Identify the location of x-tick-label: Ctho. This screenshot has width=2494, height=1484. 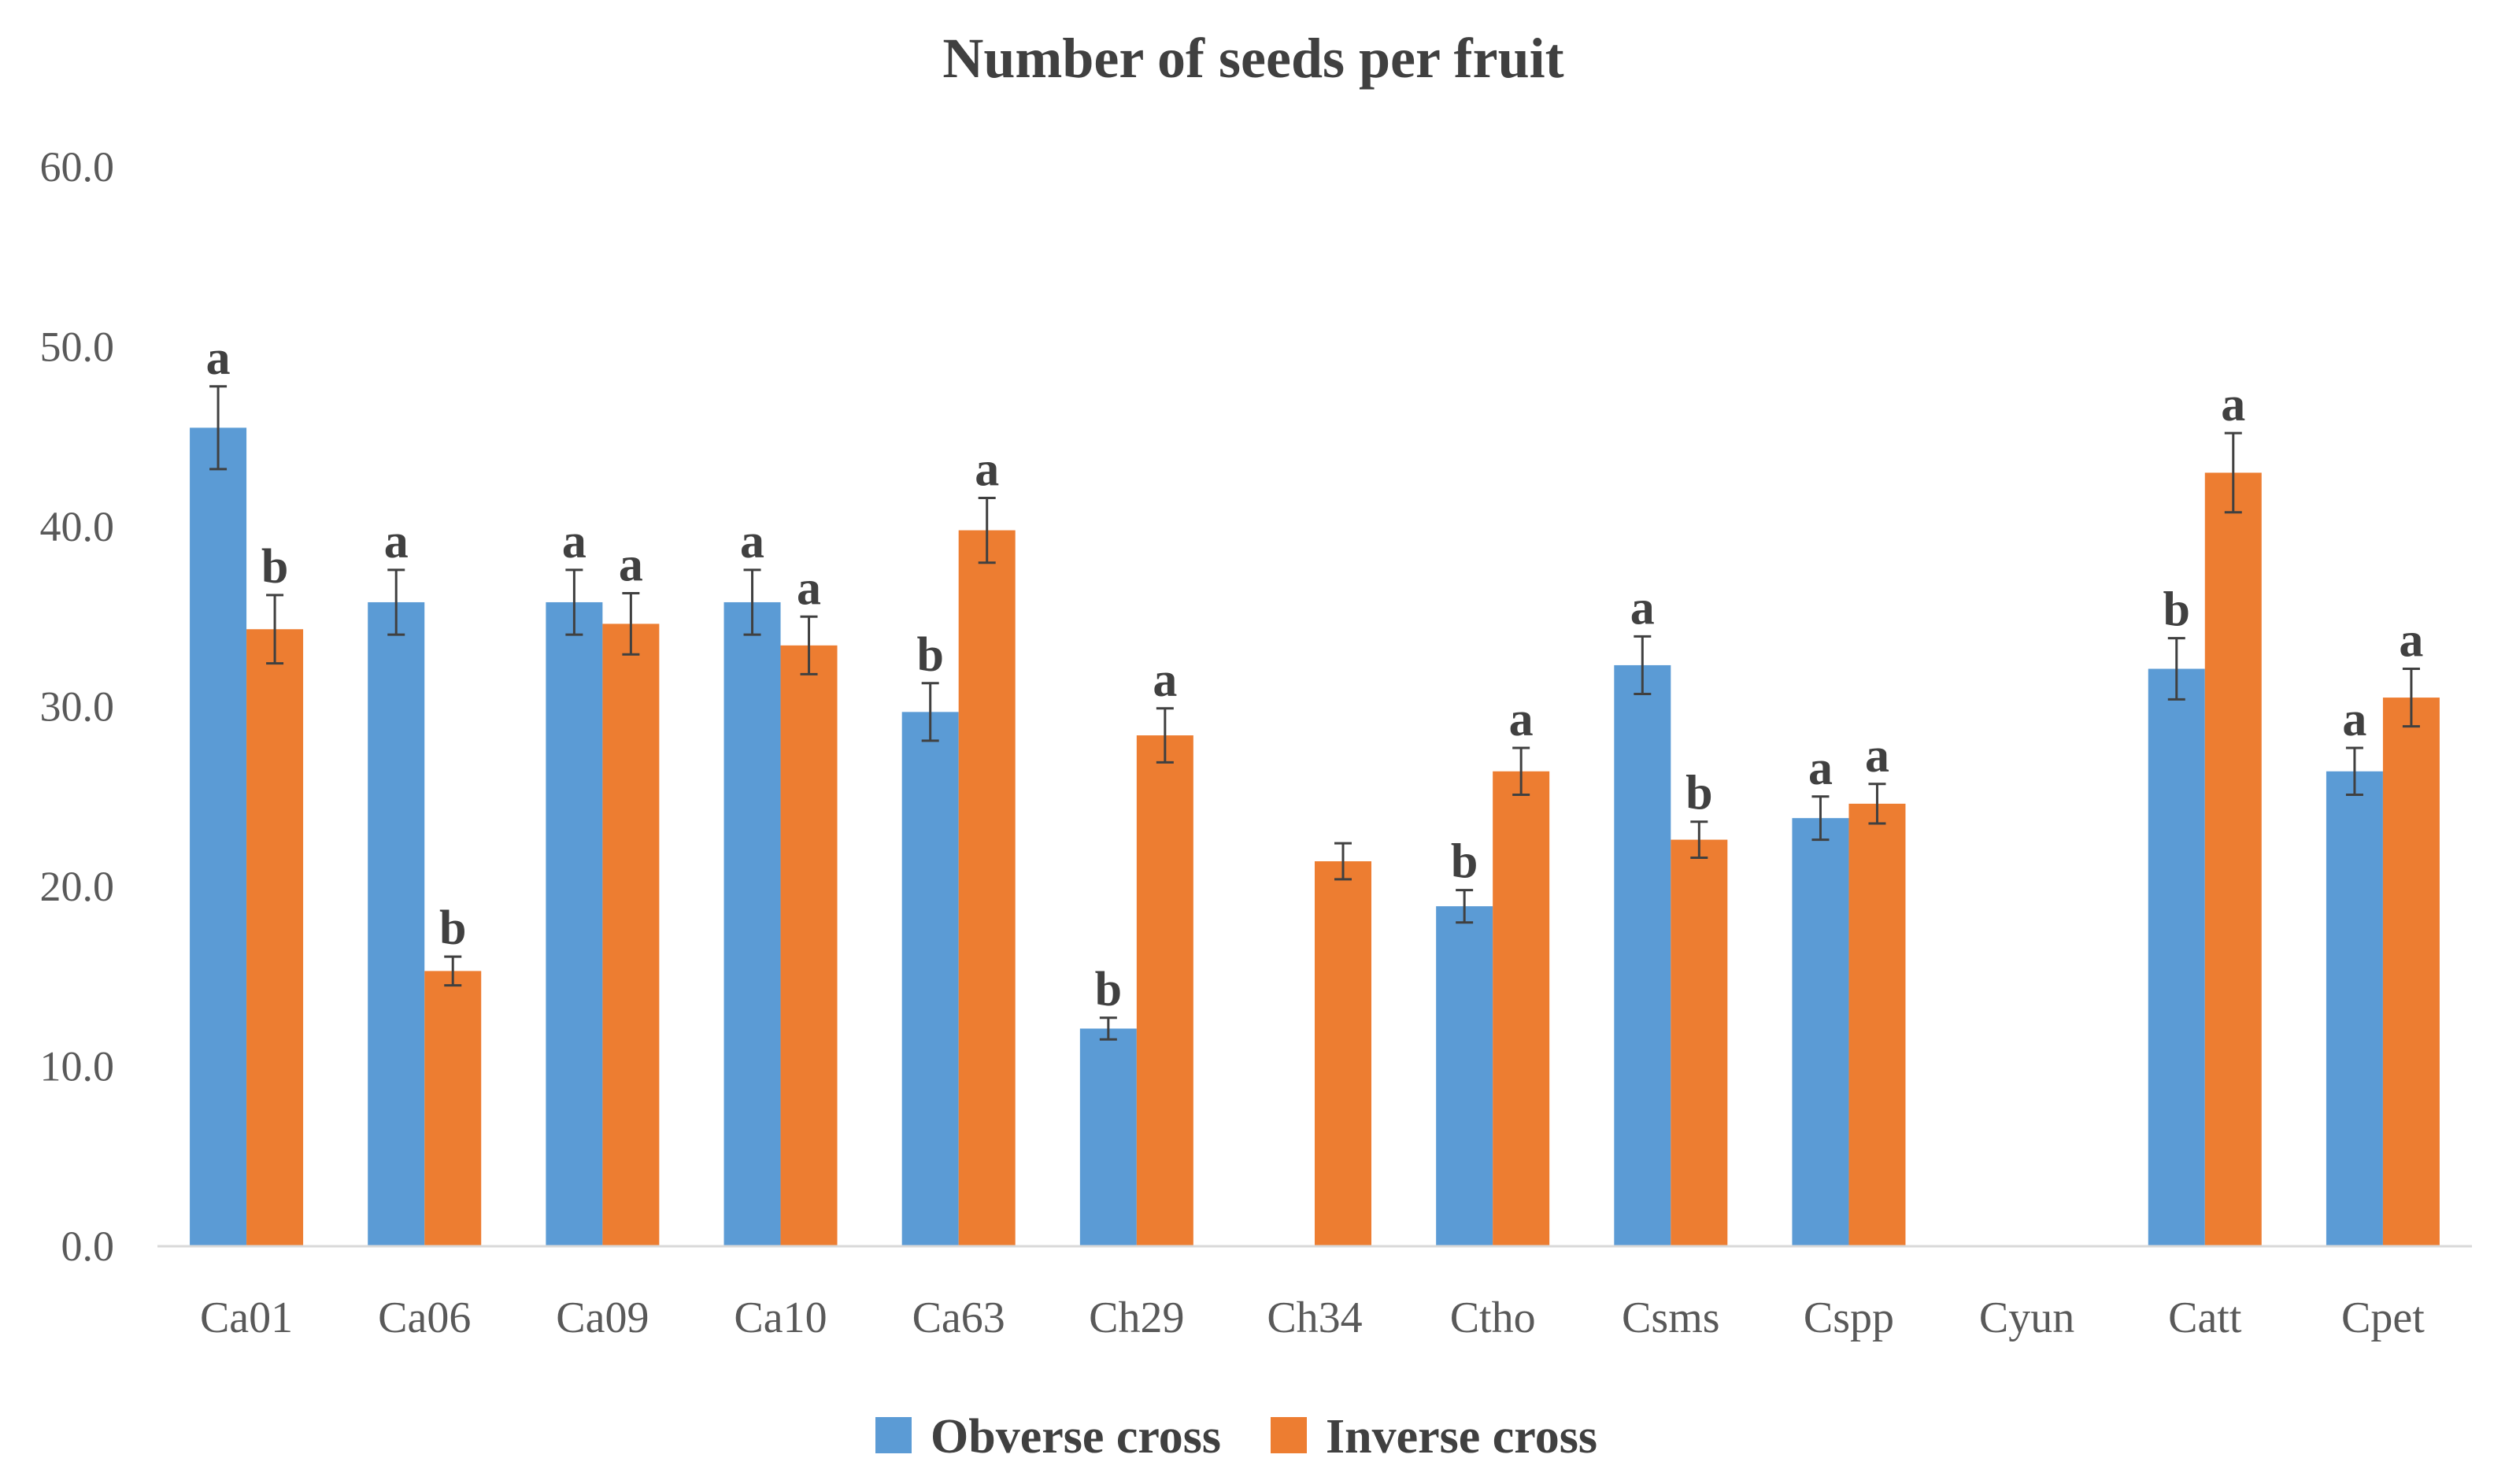
(1493, 1317).